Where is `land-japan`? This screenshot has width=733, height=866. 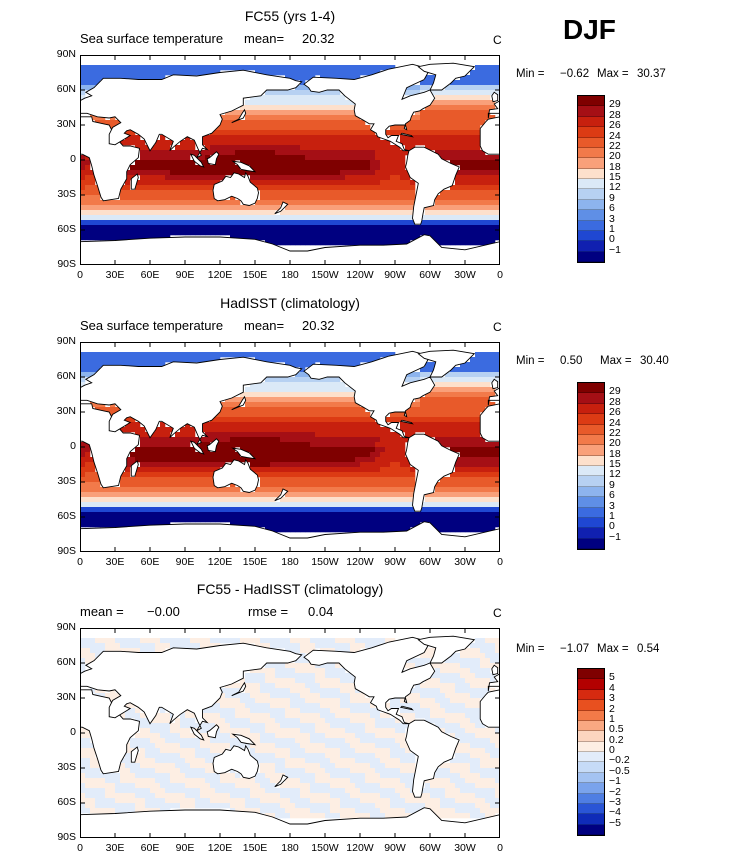 land-japan is located at coordinates (239, 689).